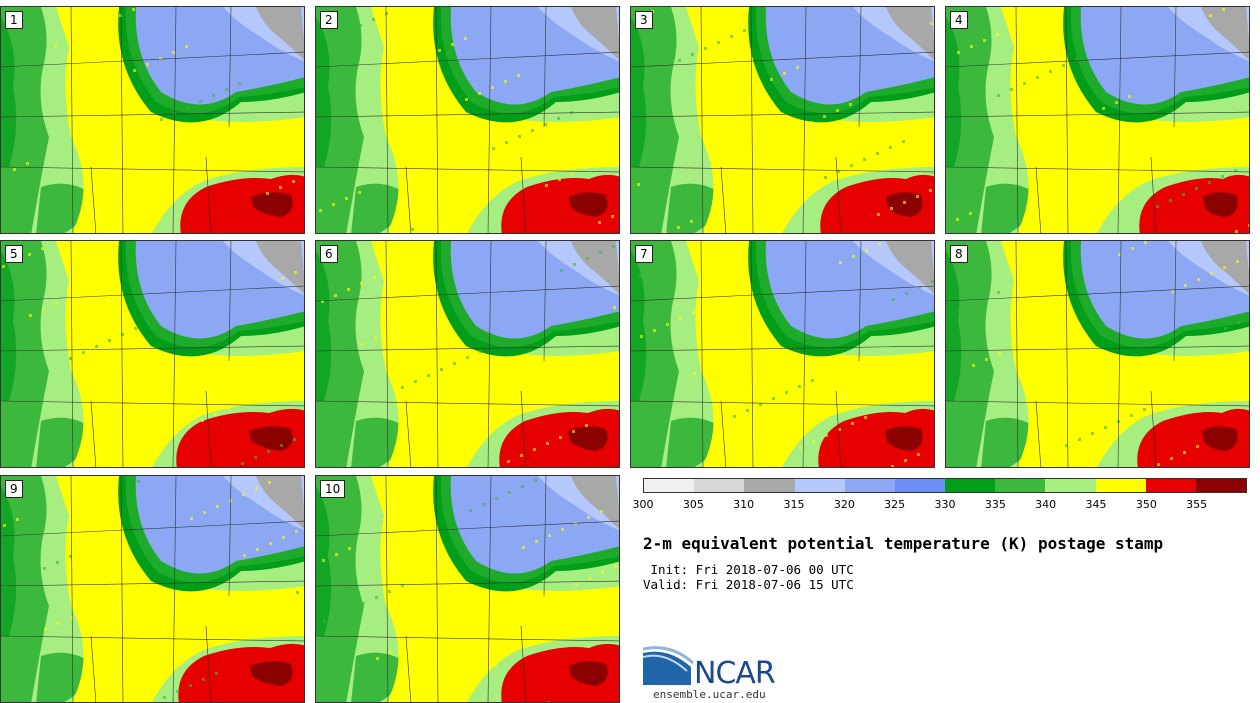  I want to click on panel-number-label: 9, so click(14, 489).